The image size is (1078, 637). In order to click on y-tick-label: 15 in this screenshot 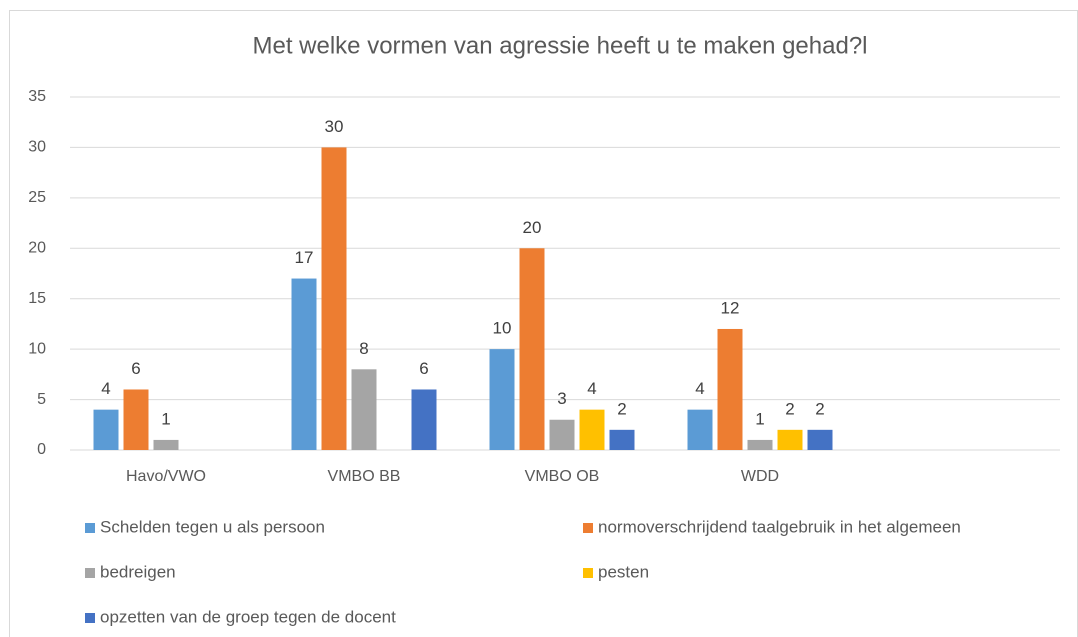, I will do `click(37, 298)`.